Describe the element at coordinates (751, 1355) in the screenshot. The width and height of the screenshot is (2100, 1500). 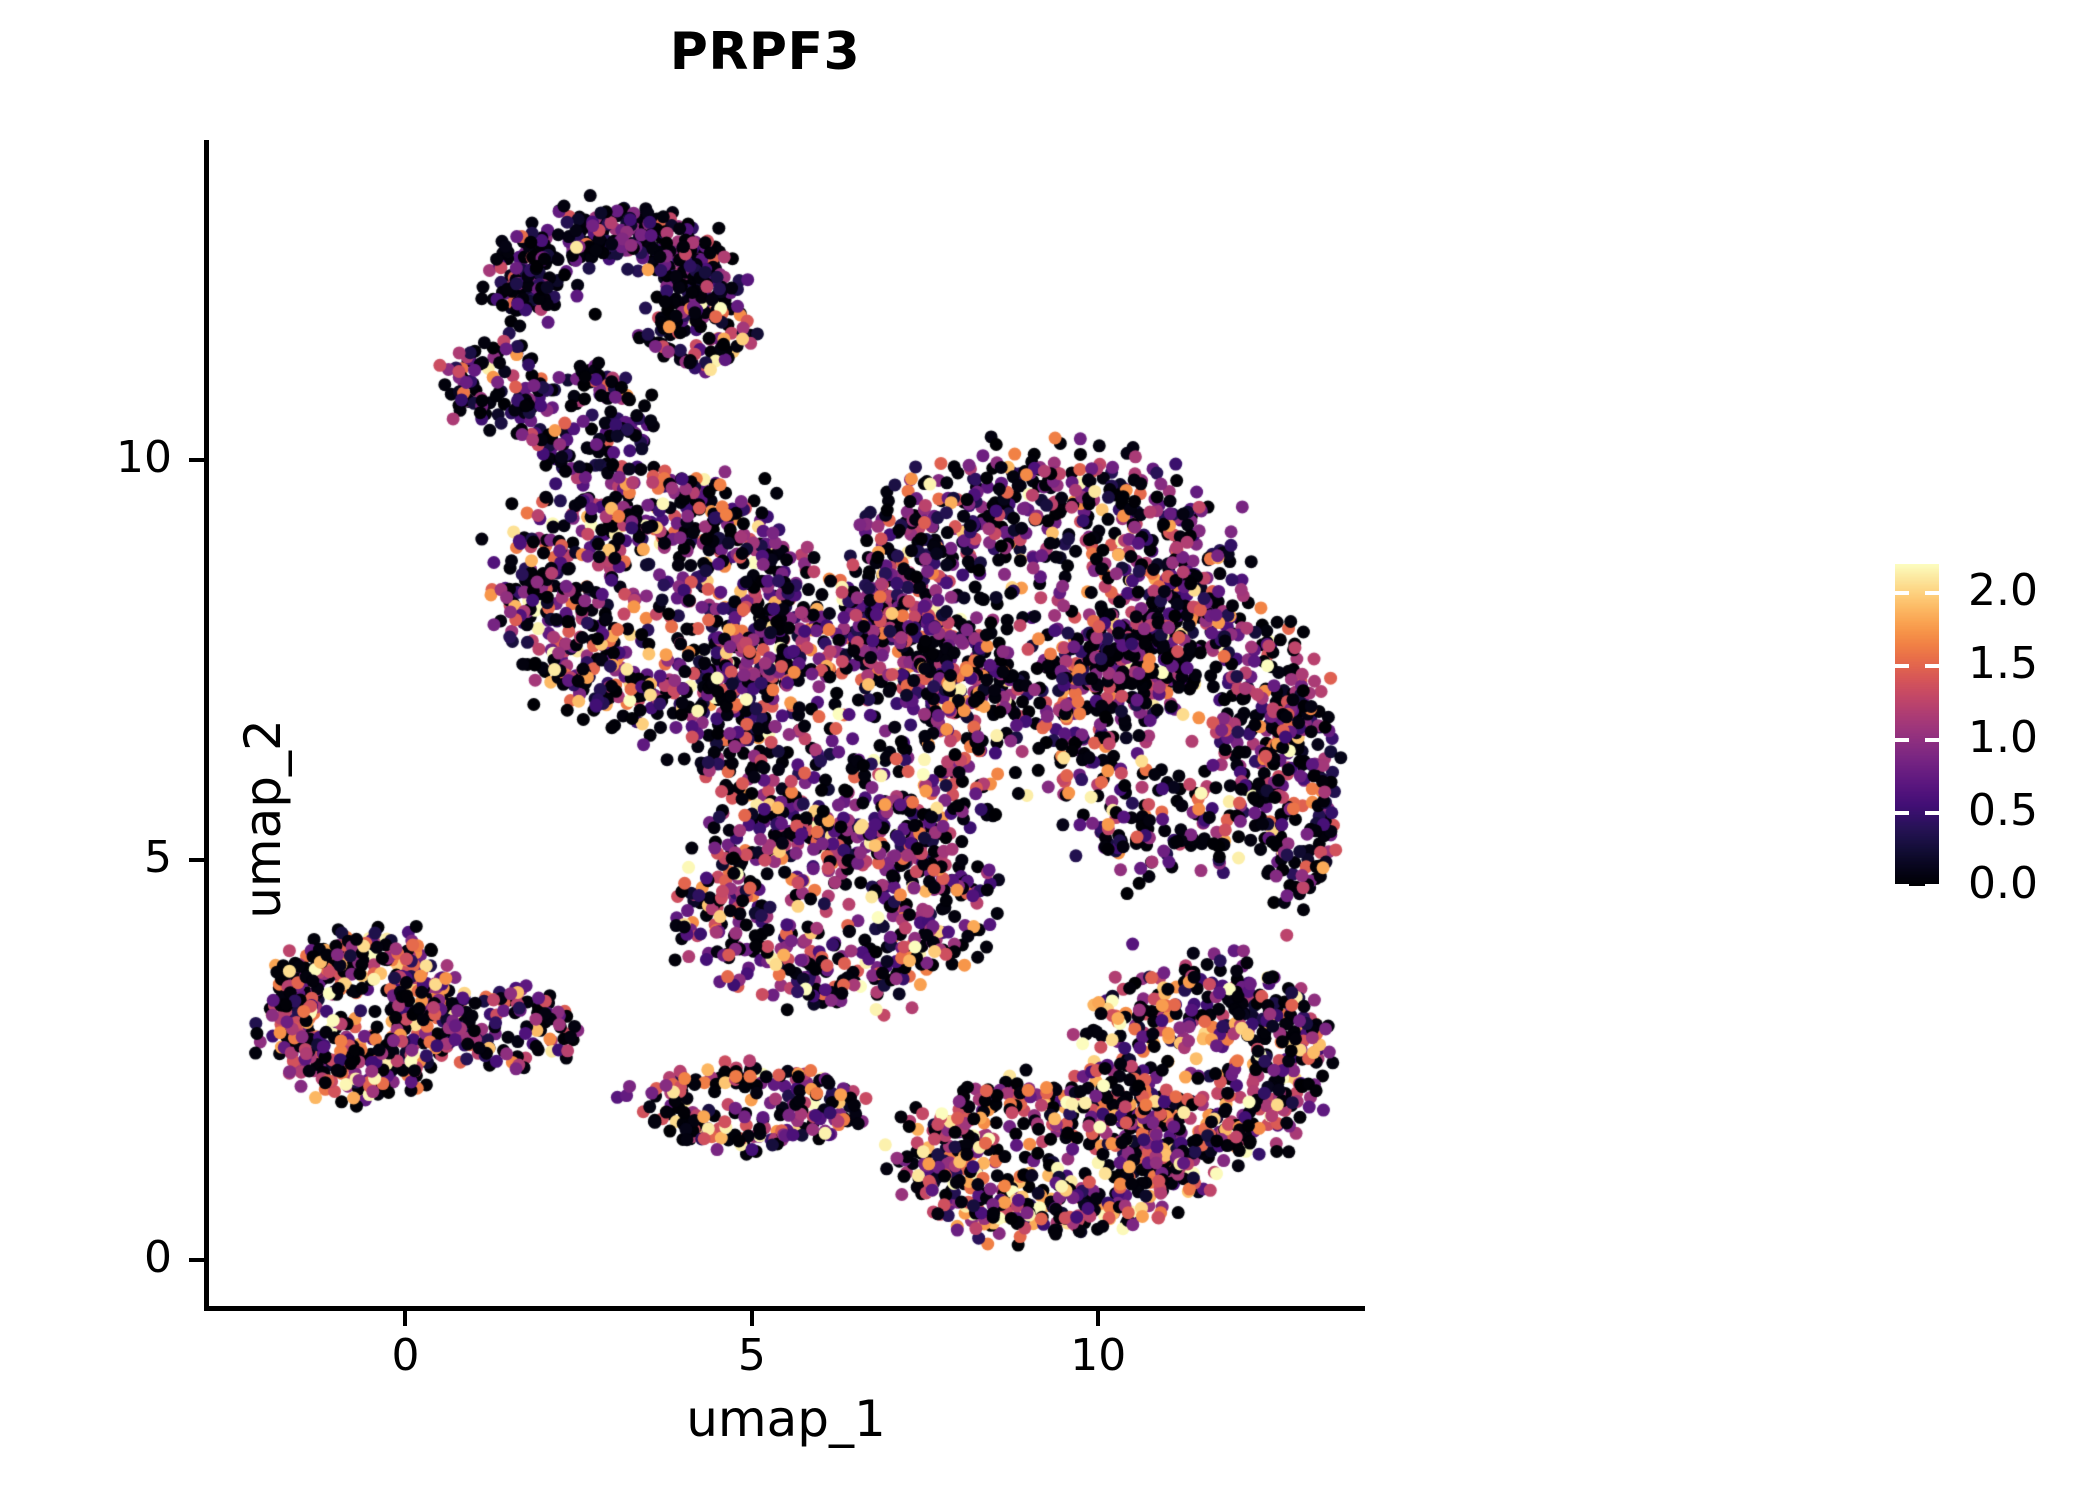
I see `x-tick-label: 5` at that location.